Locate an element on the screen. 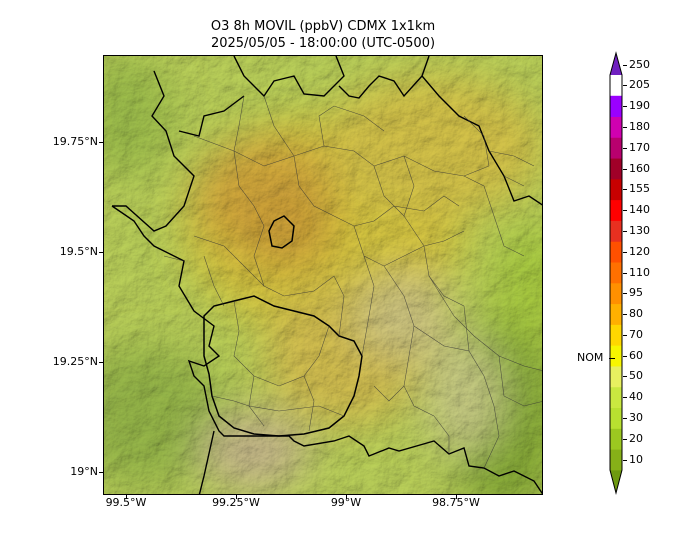 Image resolution: width=700 pixels, height=550 pixels. colorbar-label: 110 is located at coordinates (639, 272).